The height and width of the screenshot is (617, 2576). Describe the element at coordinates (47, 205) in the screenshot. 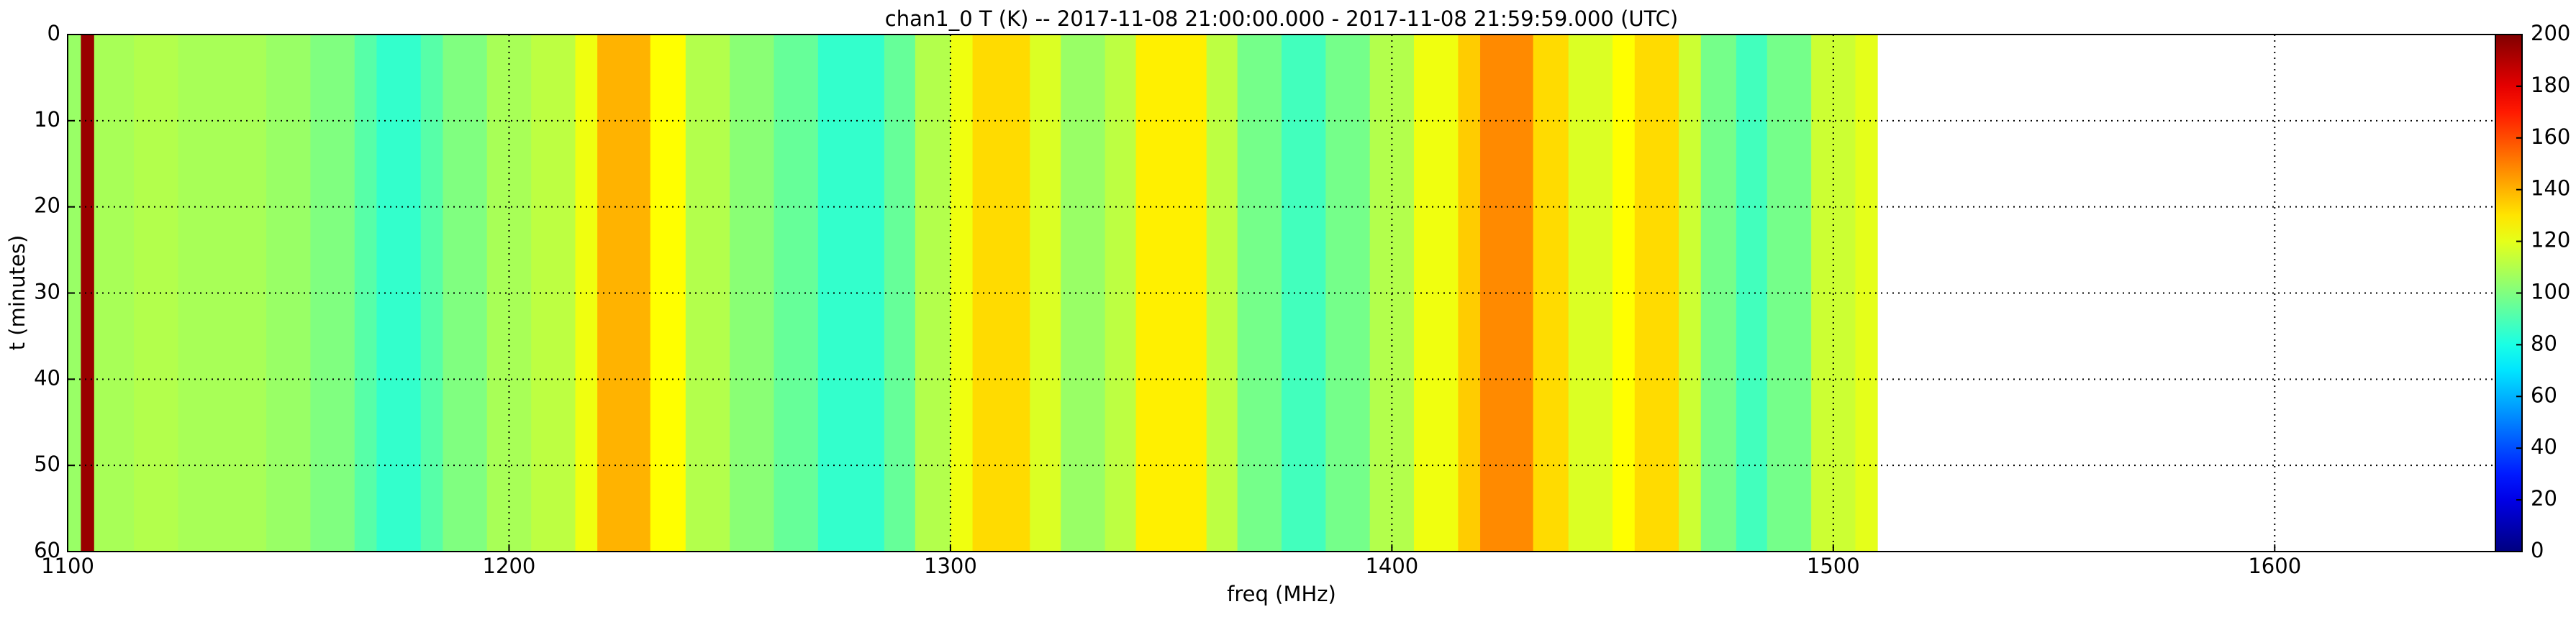

I see `y-tick-label: 20` at that location.